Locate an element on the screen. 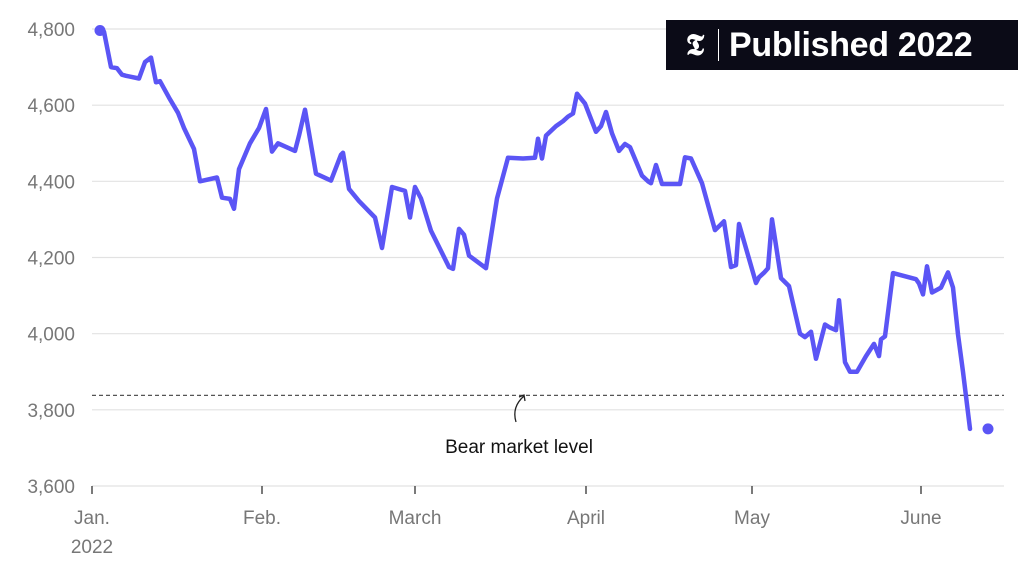  published-badge: 𝕿 Published 2022 is located at coordinates (842, 45).